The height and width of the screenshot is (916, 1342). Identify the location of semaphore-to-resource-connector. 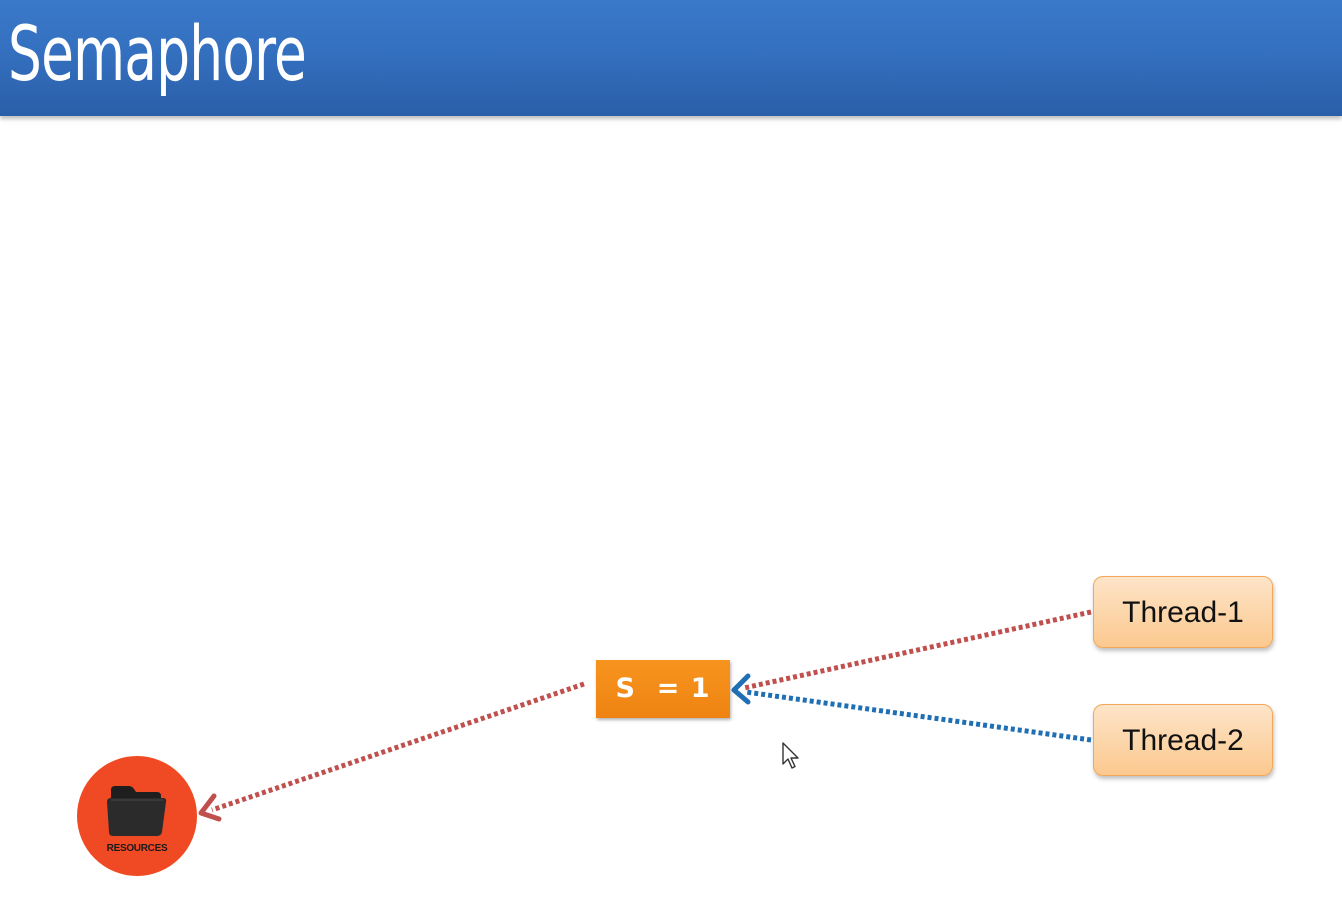
(398, 747).